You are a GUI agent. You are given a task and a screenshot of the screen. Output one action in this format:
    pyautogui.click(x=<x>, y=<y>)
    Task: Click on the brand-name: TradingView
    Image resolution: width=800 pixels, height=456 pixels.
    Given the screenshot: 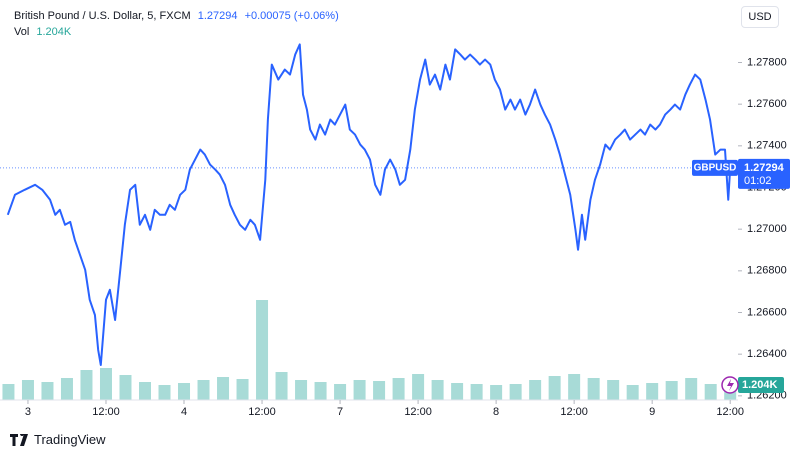 What is the action you would take?
    pyautogui.click(x=70, y=439)
    